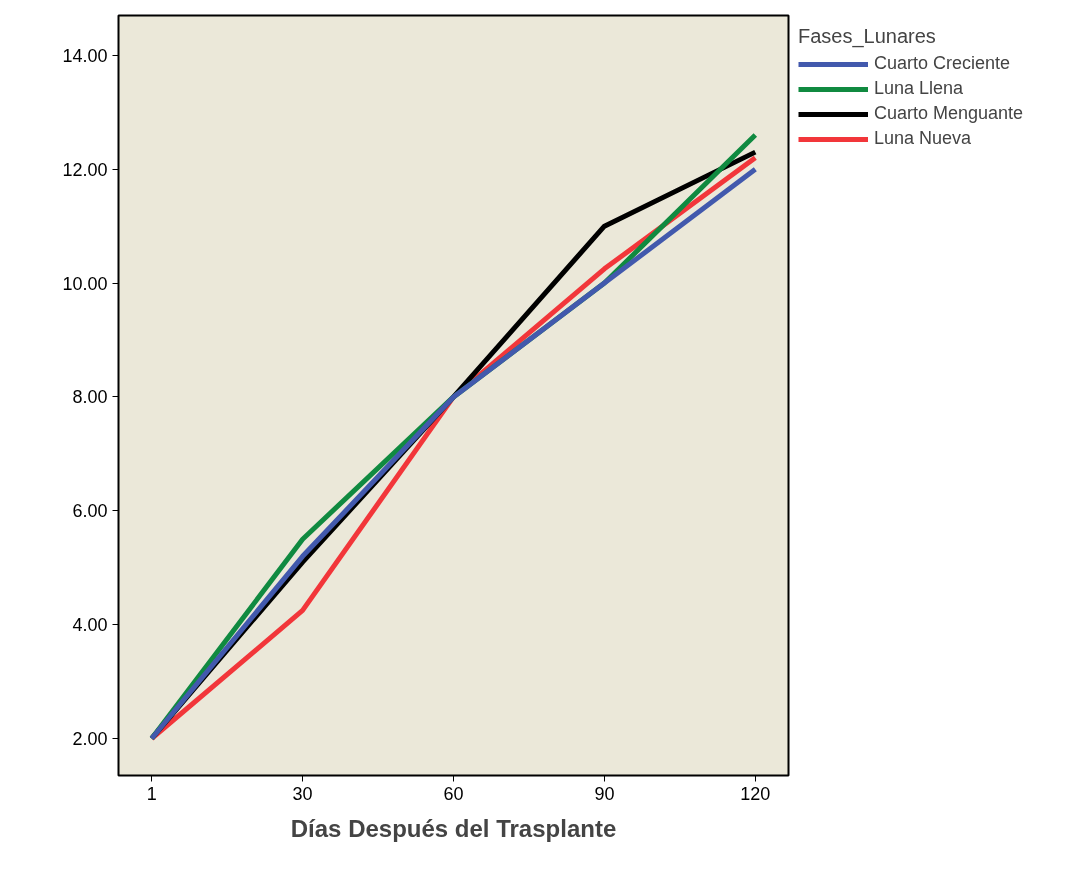 This screenshot has height=869, width=1078. I want to click on x-tick-label: 1, so click(151, 793).